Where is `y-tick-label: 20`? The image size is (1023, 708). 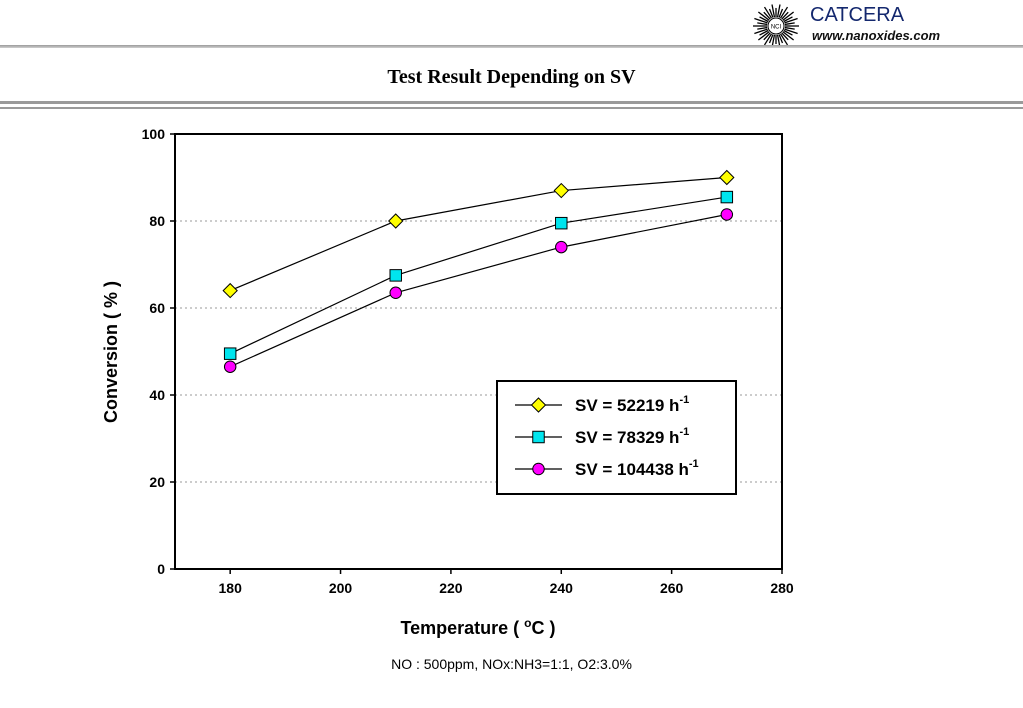 y-tick-label: 20 is located at coordinates (157, 482).